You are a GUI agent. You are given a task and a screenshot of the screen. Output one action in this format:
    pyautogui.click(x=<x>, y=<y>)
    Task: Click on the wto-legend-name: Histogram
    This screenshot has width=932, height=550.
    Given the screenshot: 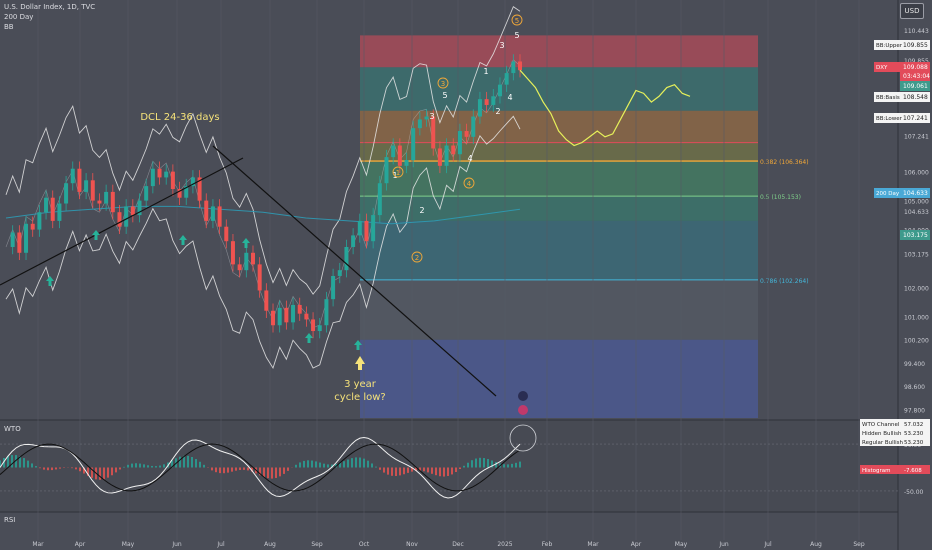 What is the action you would take?
    pyautogui.click(x=876, y=471)
    